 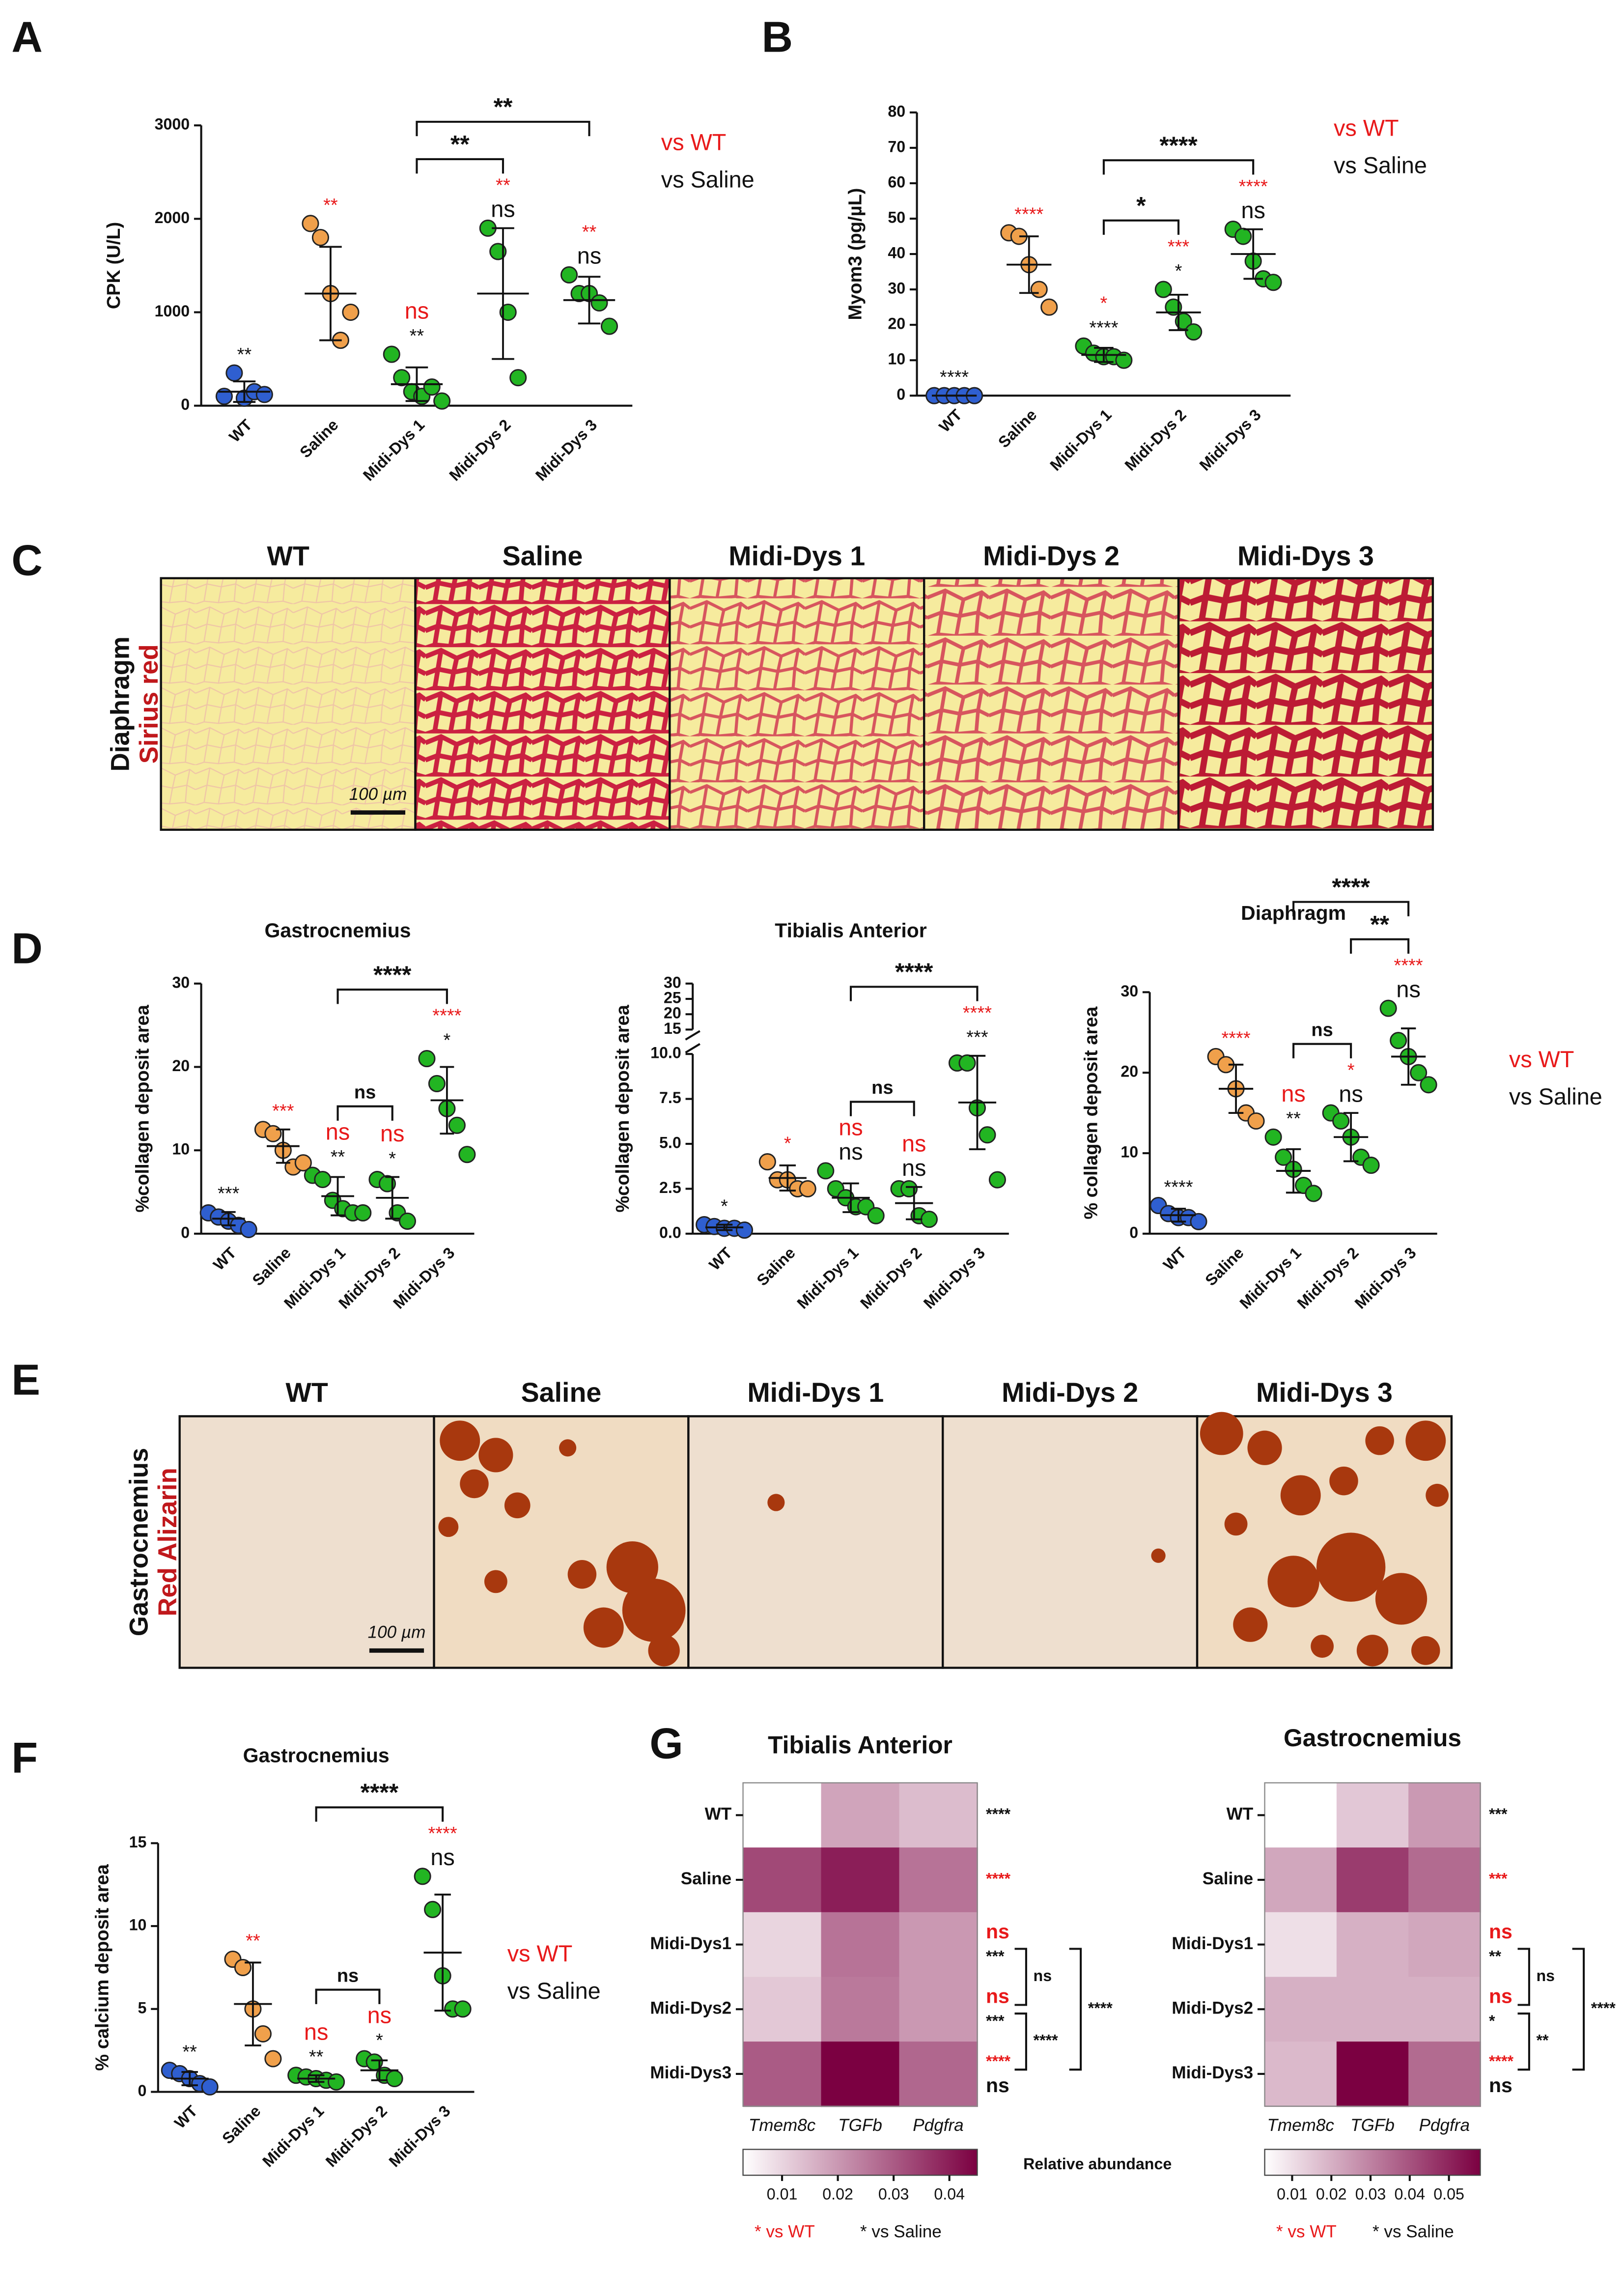 I want to click on chart-title: Gastrocnemius, so click(x=1372, y=1738).